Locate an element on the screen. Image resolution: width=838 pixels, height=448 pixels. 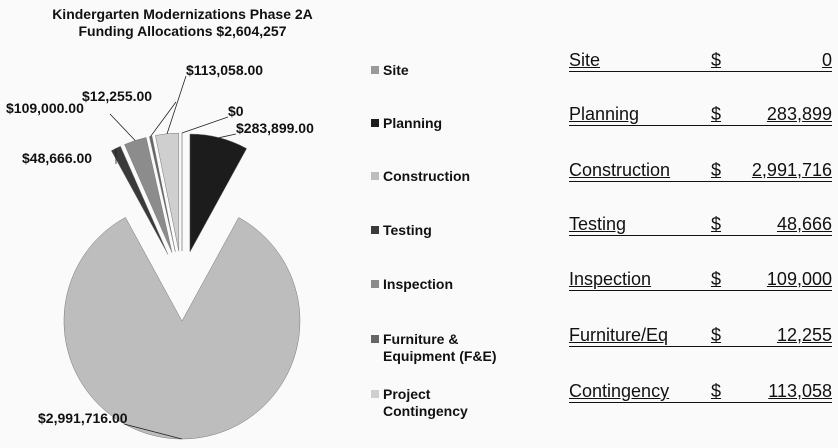
legend-label: Planning is located at coordinates (413, 123).